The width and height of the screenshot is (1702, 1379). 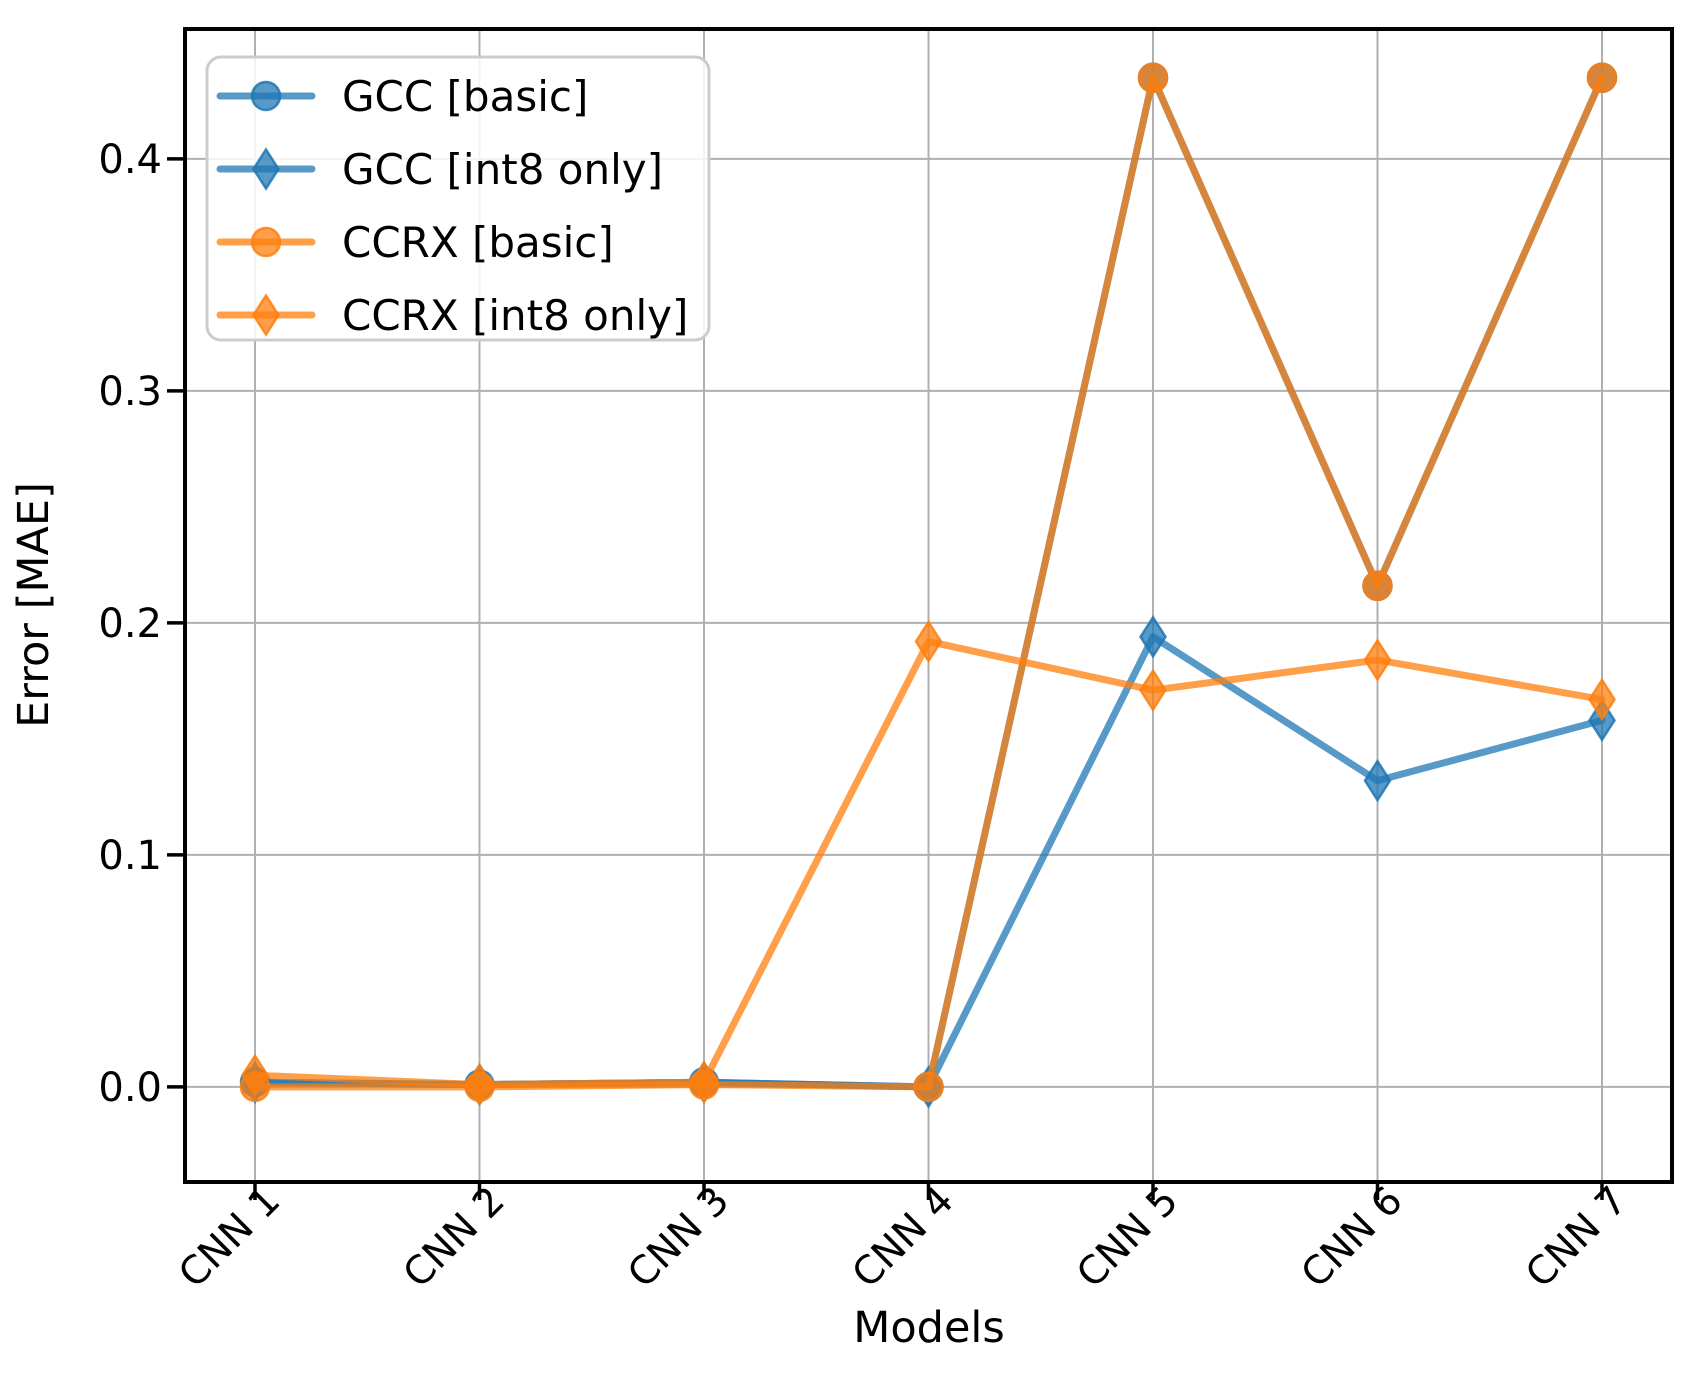 I want to click on legend-gcc-basic-circle-marker, so click(x=266, y=96).